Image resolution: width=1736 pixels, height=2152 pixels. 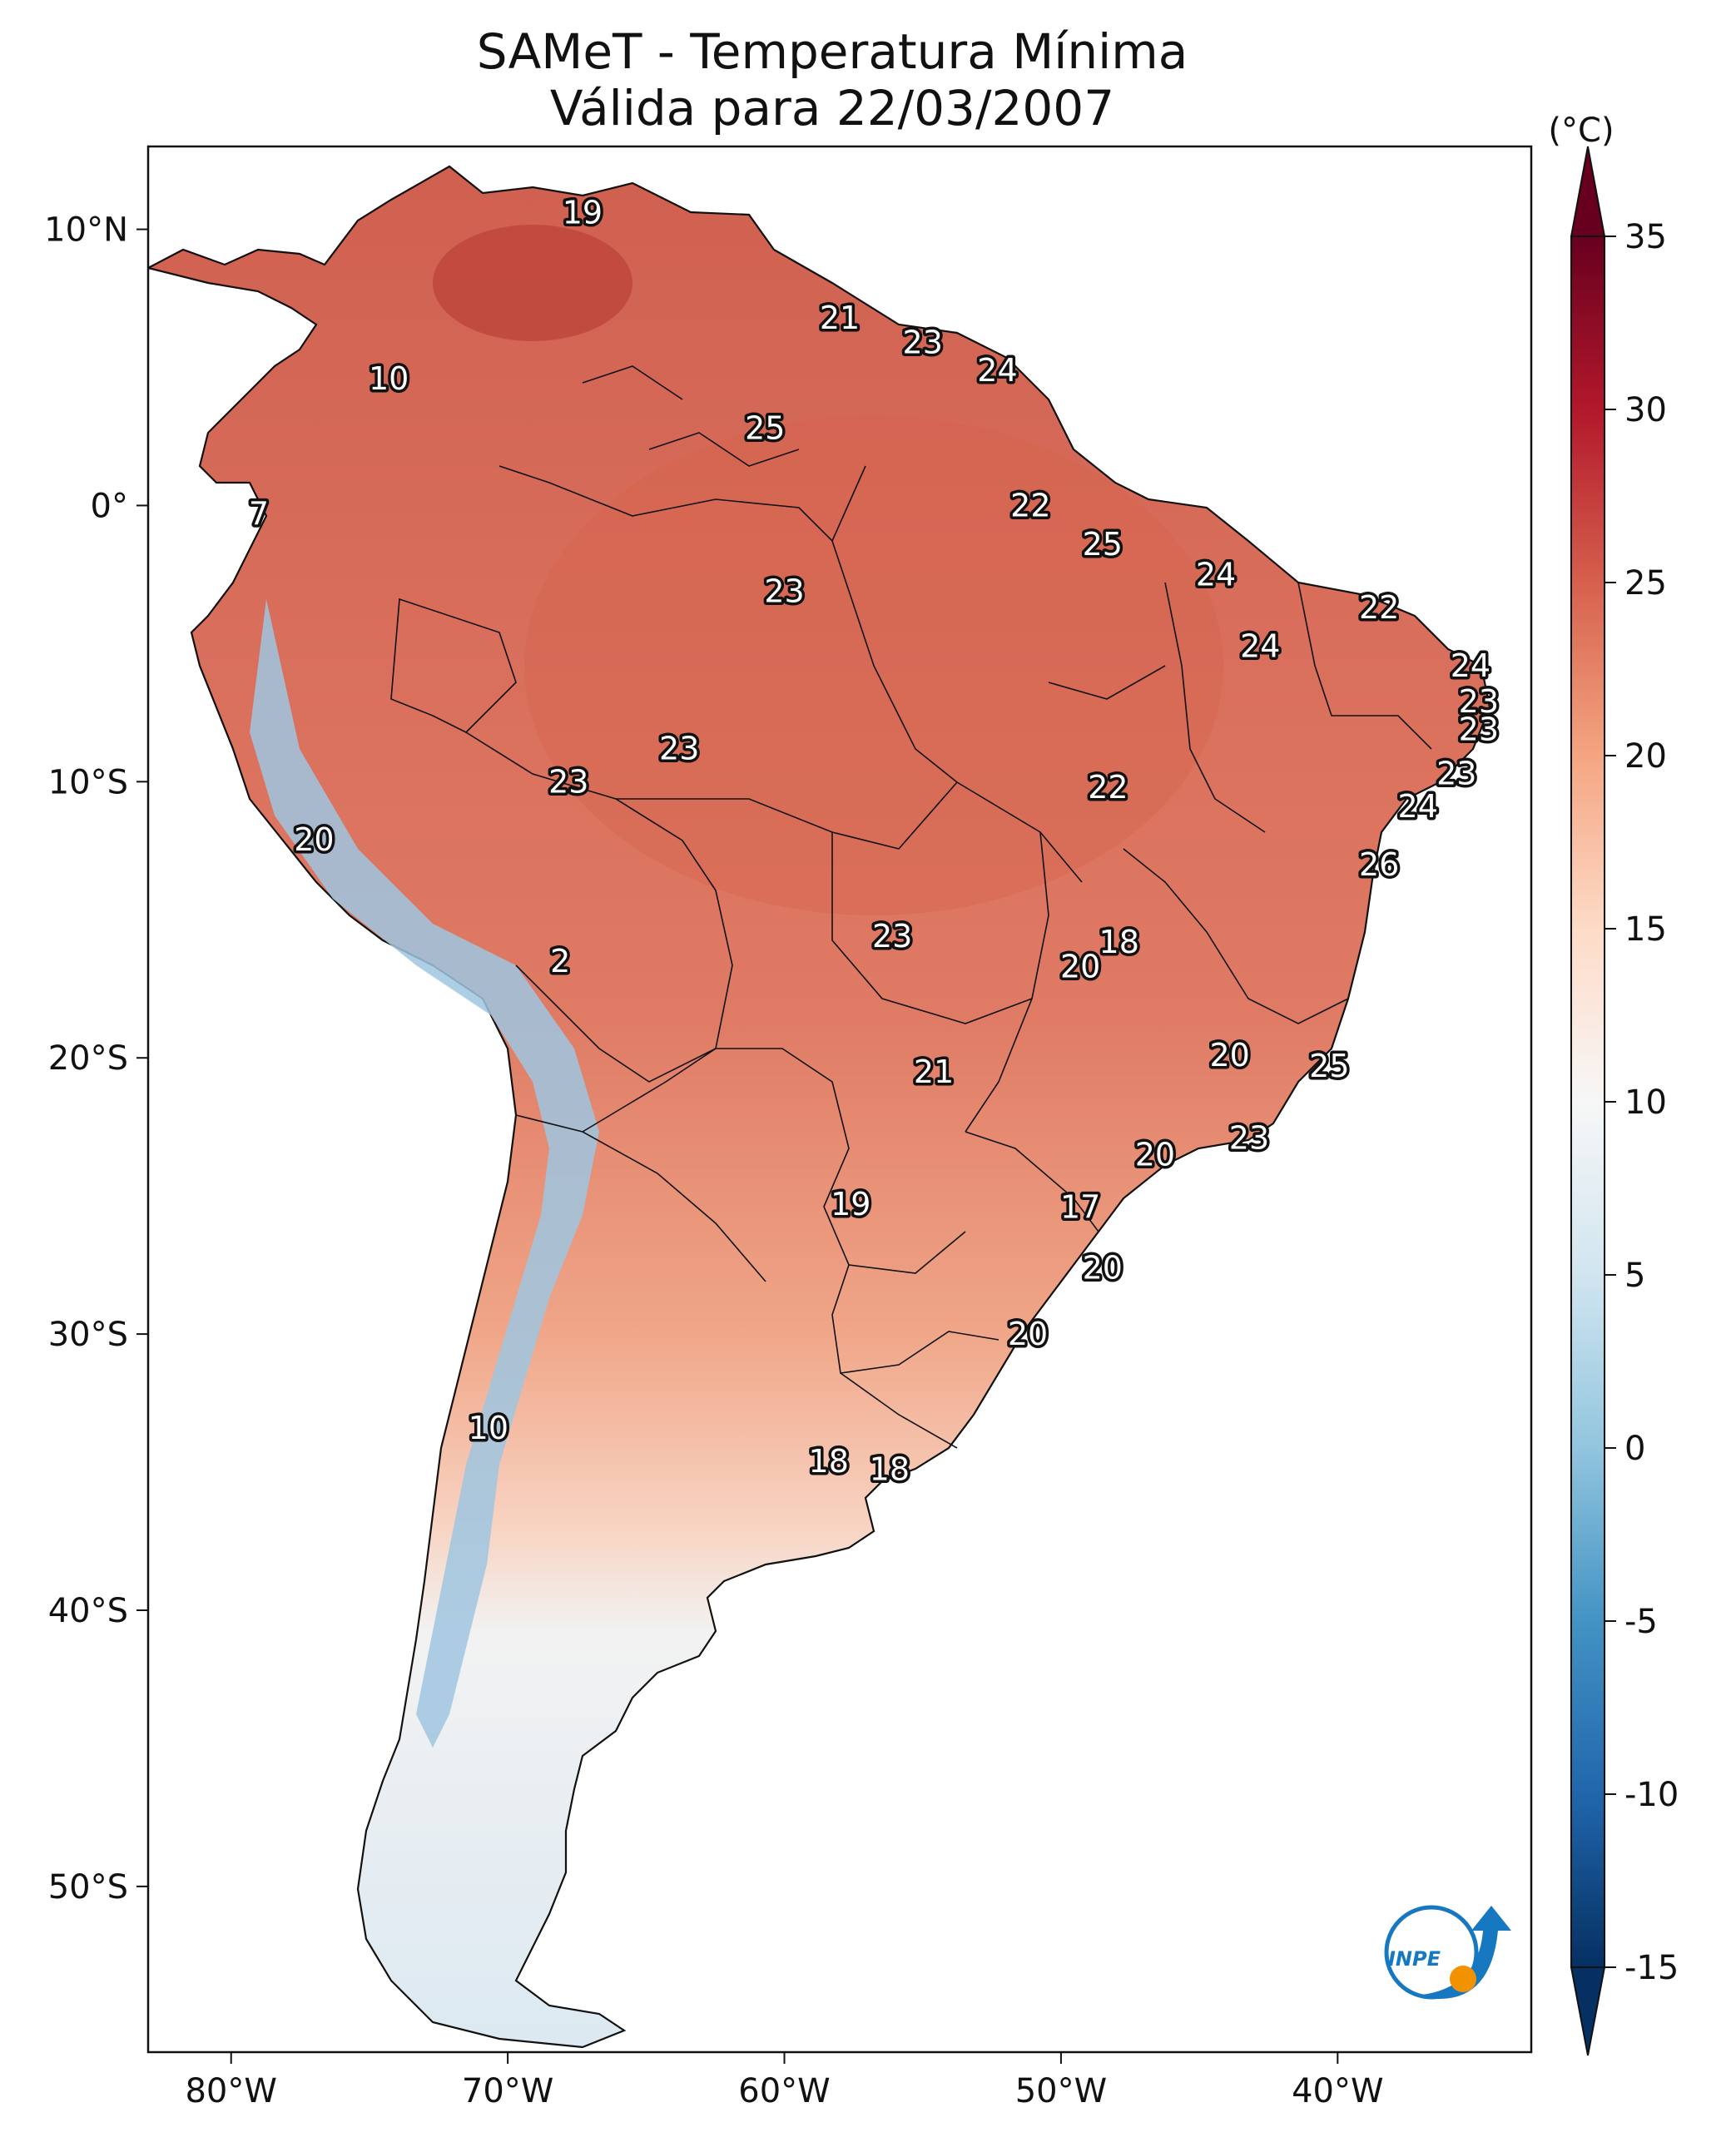 I want to click on y-tick-label: 10°N, so click(x=86, y=230).